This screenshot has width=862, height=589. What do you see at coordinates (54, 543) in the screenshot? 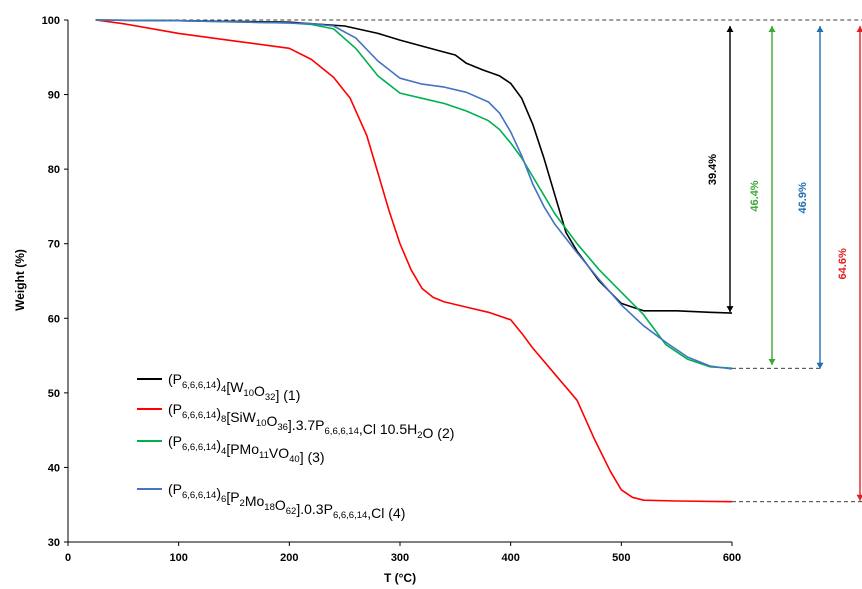
I see `y-tick-label: 30` at bounding box center [54, 543].